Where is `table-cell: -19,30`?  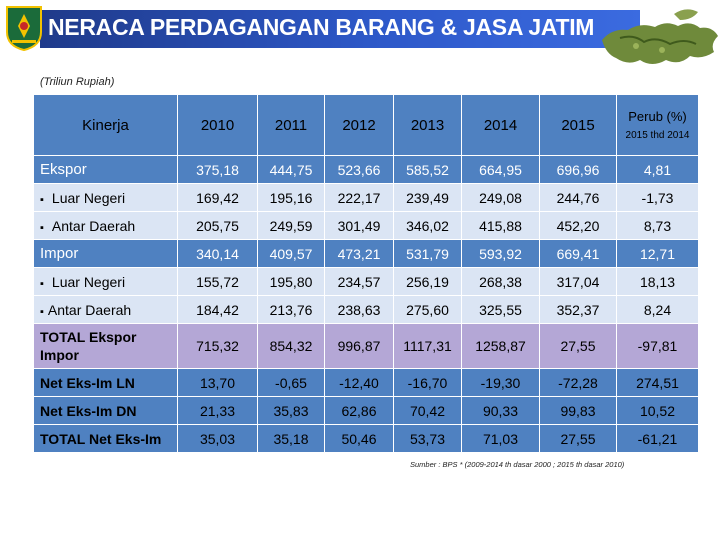
table-cell: -19,30 is located at coordinates (500, 382).